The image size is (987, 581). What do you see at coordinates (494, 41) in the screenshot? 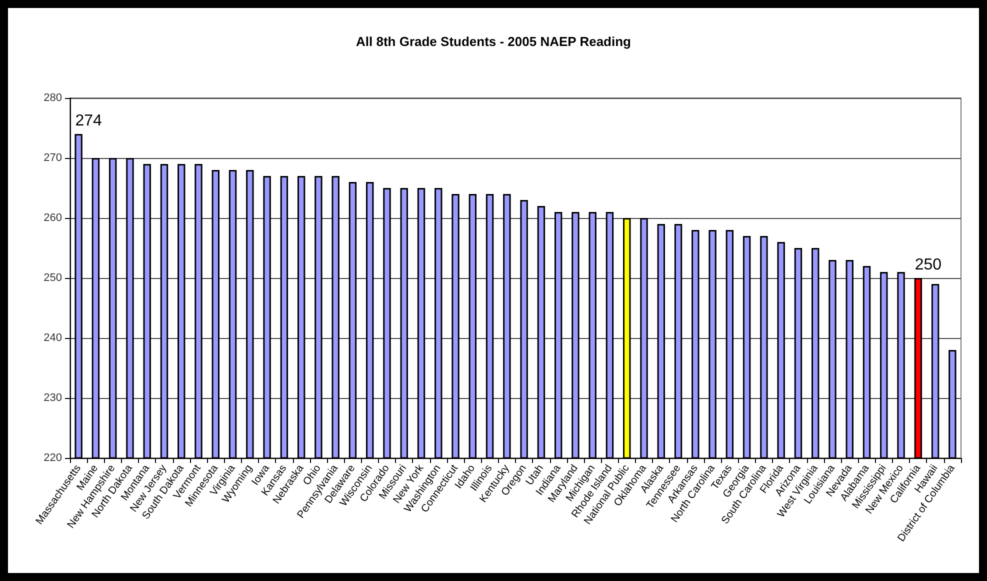
I see `chart-title: All 8th Grade Students - 2005 NAEP Reading` at bounding box center [494, 41].